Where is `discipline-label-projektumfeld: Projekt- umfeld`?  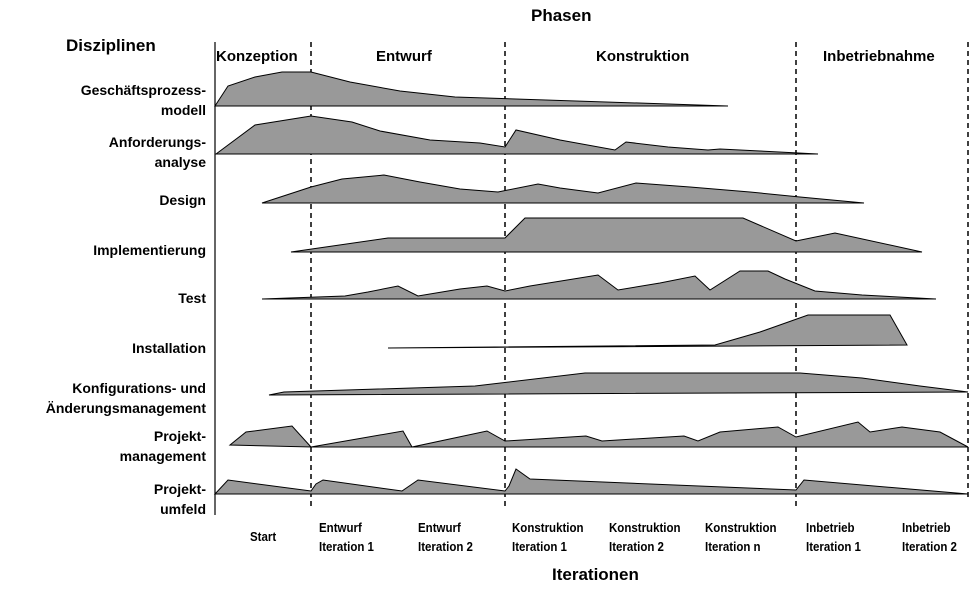
discipline-label-projektumfeld: Projekt- umfeld is located at coordinates (180, 499).